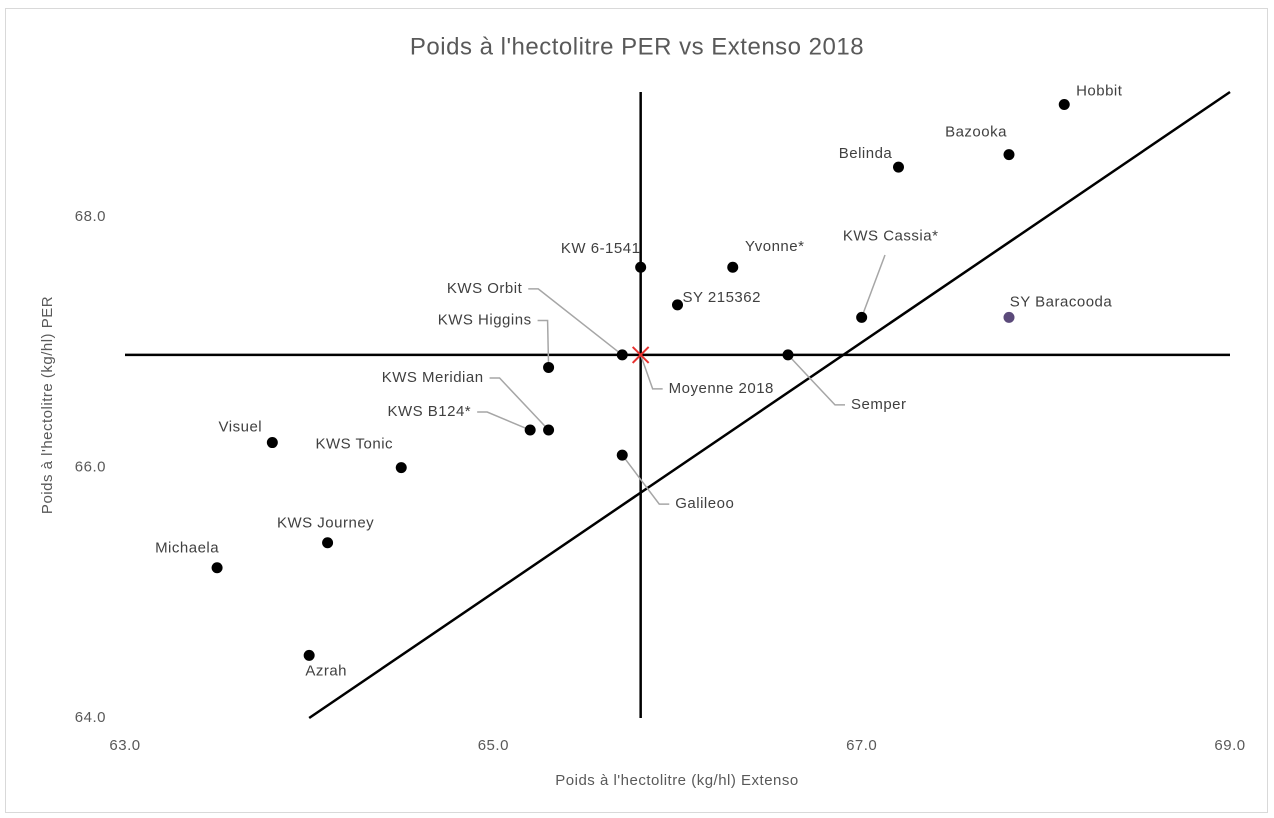 The image size is (1274, 818). Describe the element at coordinates (124, 745) in the screenshot. I see `x-tick-label: 63.0` at that location.